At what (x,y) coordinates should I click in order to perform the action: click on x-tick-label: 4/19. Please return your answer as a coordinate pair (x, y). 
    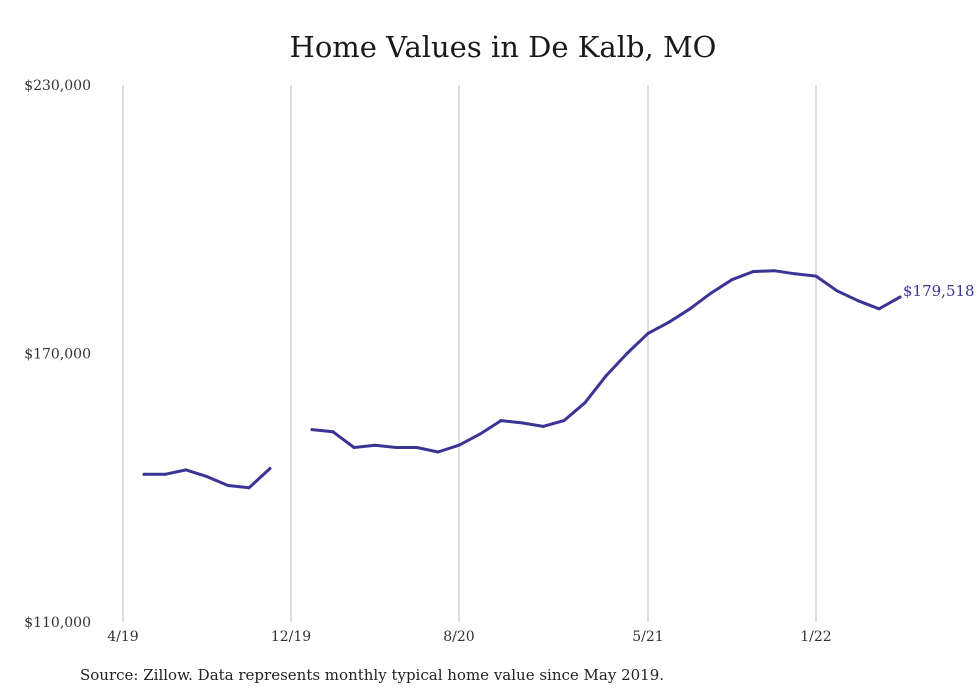
    Looking at the image, I should click on (122, 637).